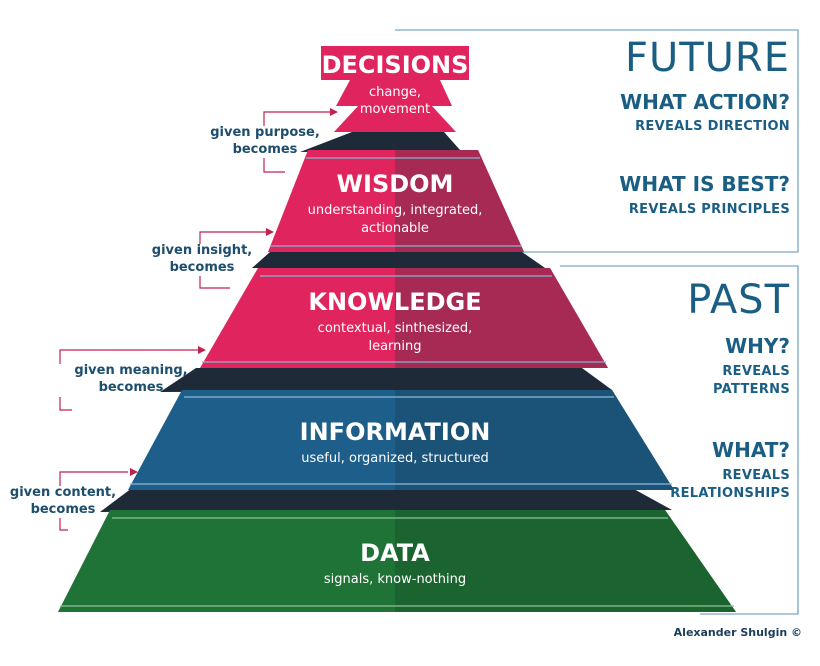 The width and height of the screenshot is (820, 666). What do you see at coordinates (707, 58) in the screenshot?
I see `future-heading: FUTURE` at bounding box center [707, 58].